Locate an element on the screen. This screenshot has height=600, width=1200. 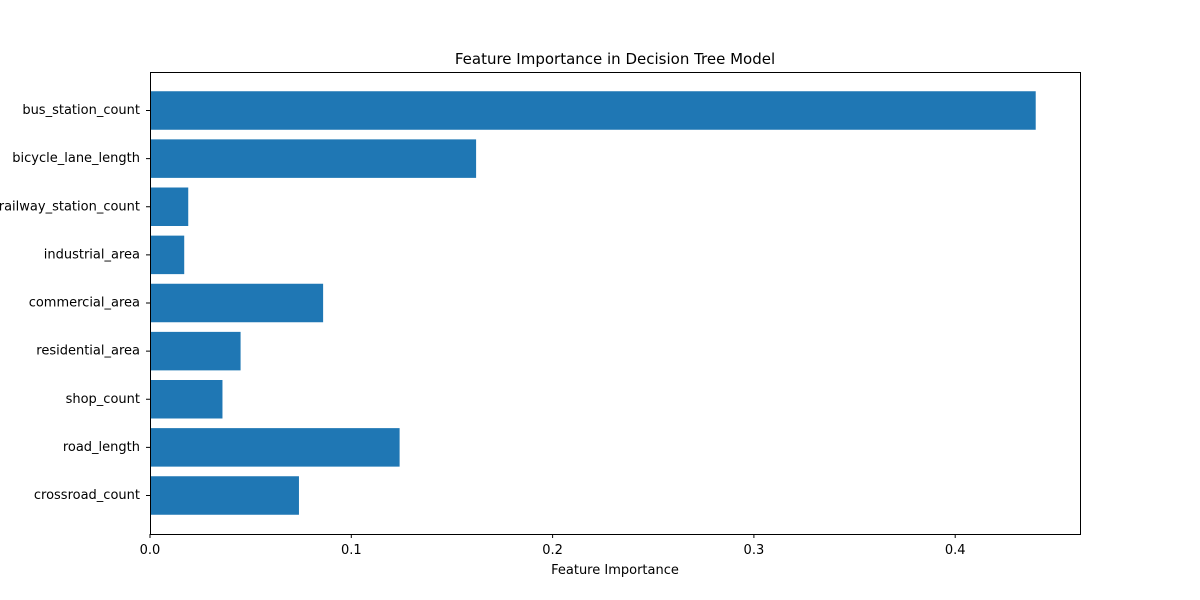
y-tick-label: commercial_area is located at coordinates (84, 303).